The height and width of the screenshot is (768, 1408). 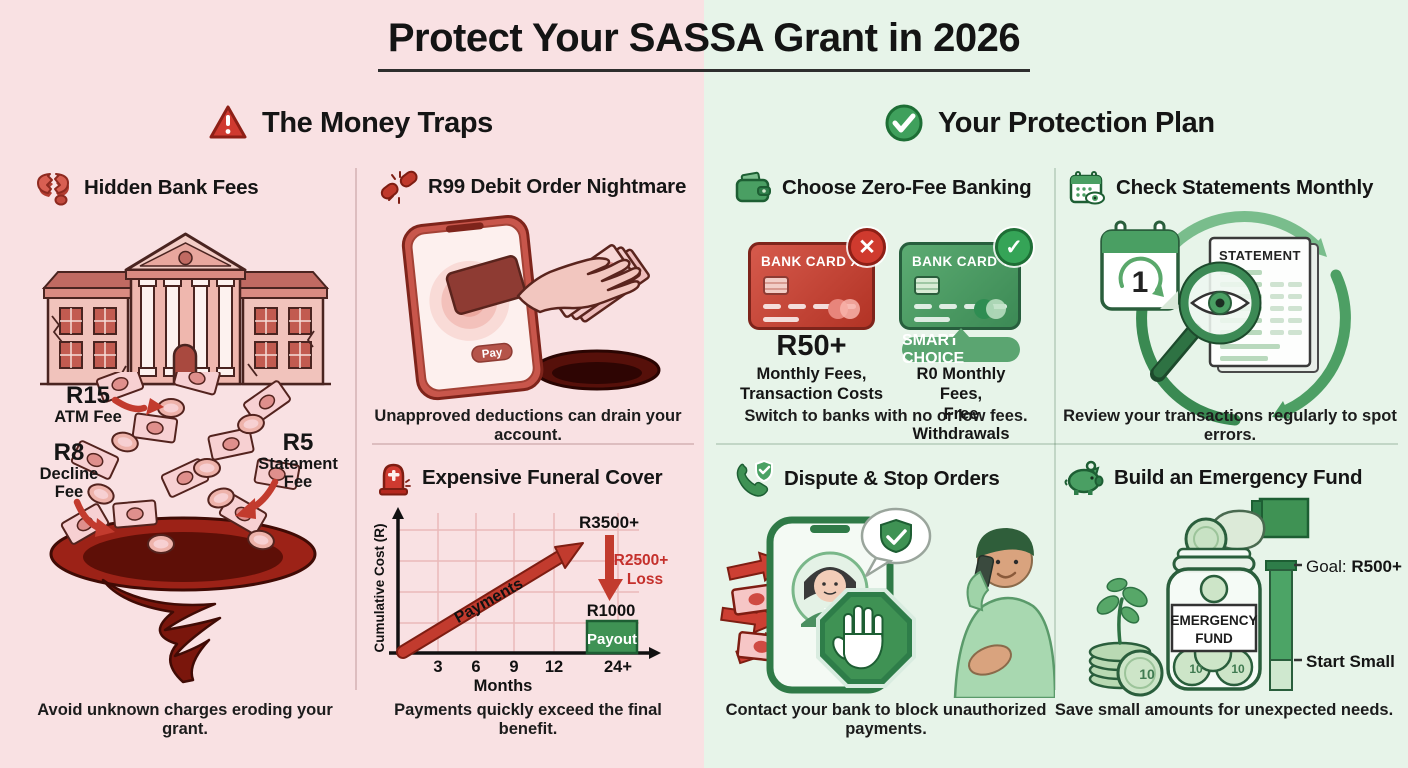 I want to click on payout-value-label: R1000, so click(x=611, y=611).